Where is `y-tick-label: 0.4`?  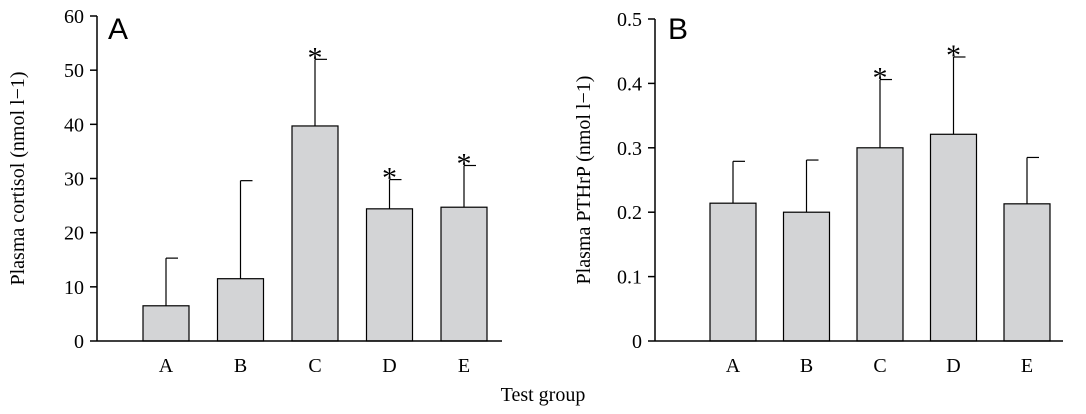 y-tick-label: 0.4 is located at coordinates (629, 84).